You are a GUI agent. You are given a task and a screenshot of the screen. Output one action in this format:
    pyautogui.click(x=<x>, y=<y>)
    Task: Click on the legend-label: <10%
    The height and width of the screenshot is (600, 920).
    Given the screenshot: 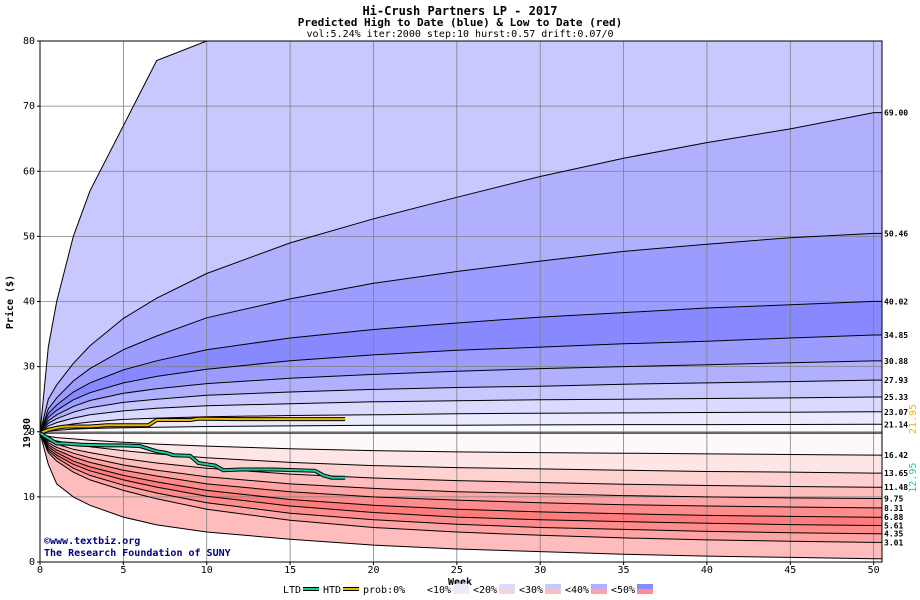 What is the action you would take?
    pyautogui.click(x=439, y=590)
    